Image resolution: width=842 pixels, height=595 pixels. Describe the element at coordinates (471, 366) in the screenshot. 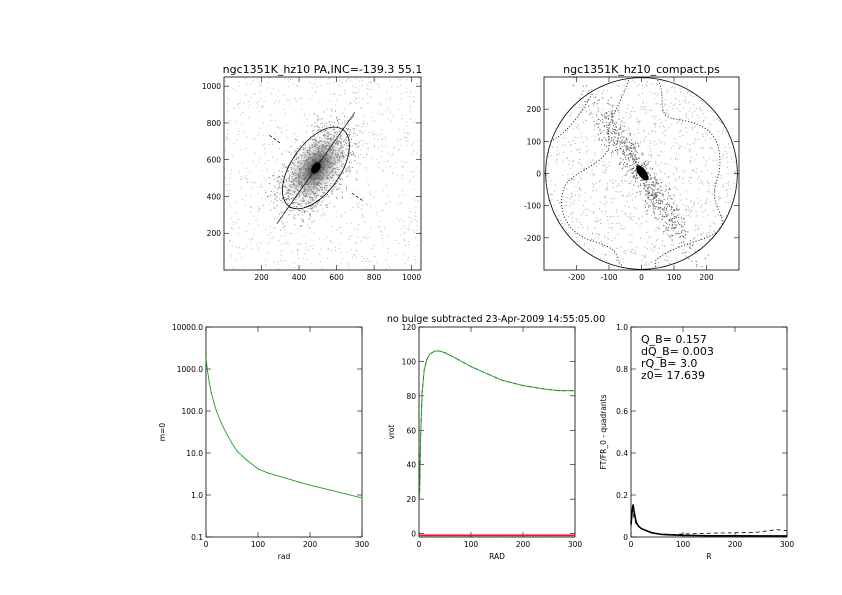

I see `vrot-point` at that location.